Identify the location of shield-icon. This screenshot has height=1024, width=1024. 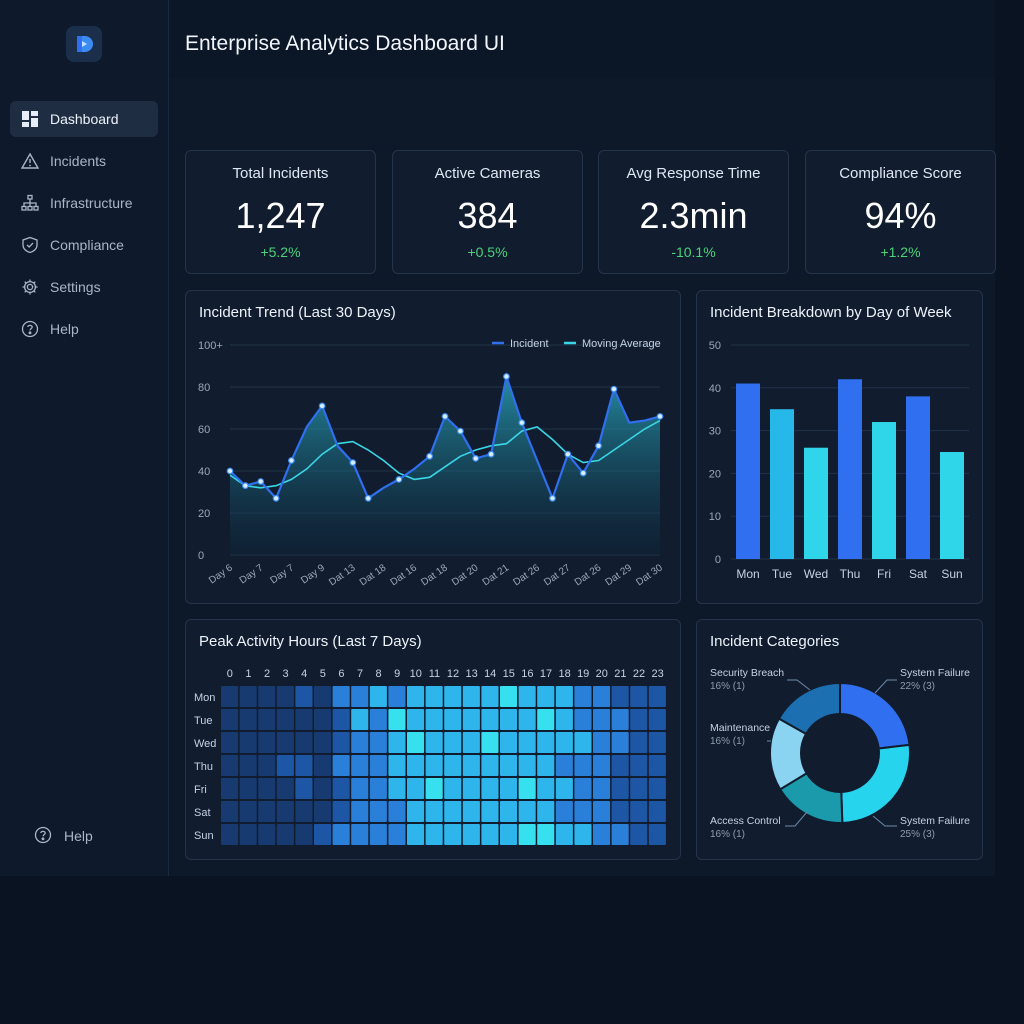
(30, 245).